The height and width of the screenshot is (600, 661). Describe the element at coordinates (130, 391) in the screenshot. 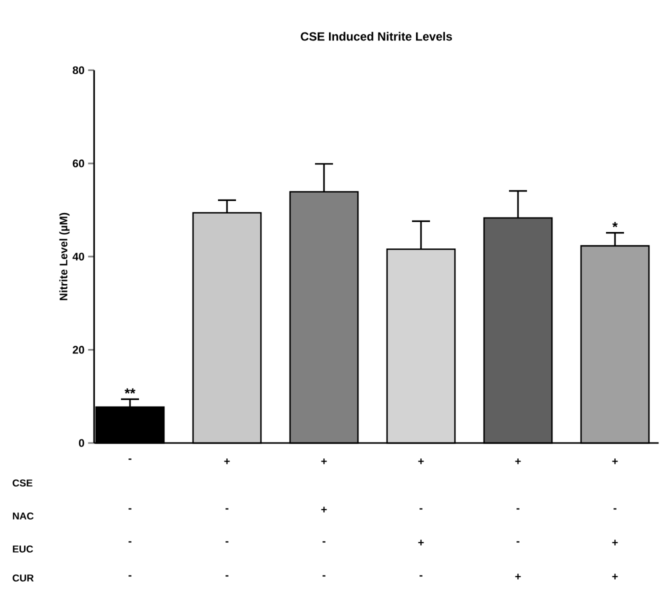

I see `data-label: **` at that location.